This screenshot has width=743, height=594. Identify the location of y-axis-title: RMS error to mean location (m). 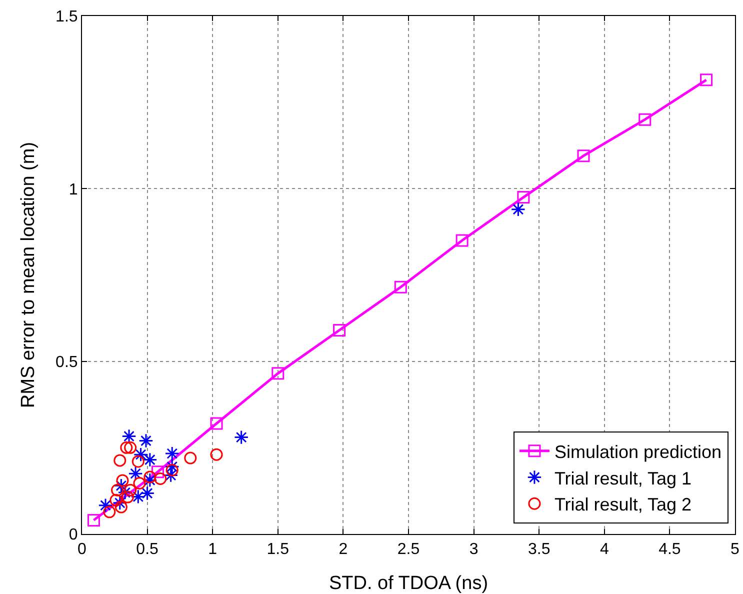
(28, 275).